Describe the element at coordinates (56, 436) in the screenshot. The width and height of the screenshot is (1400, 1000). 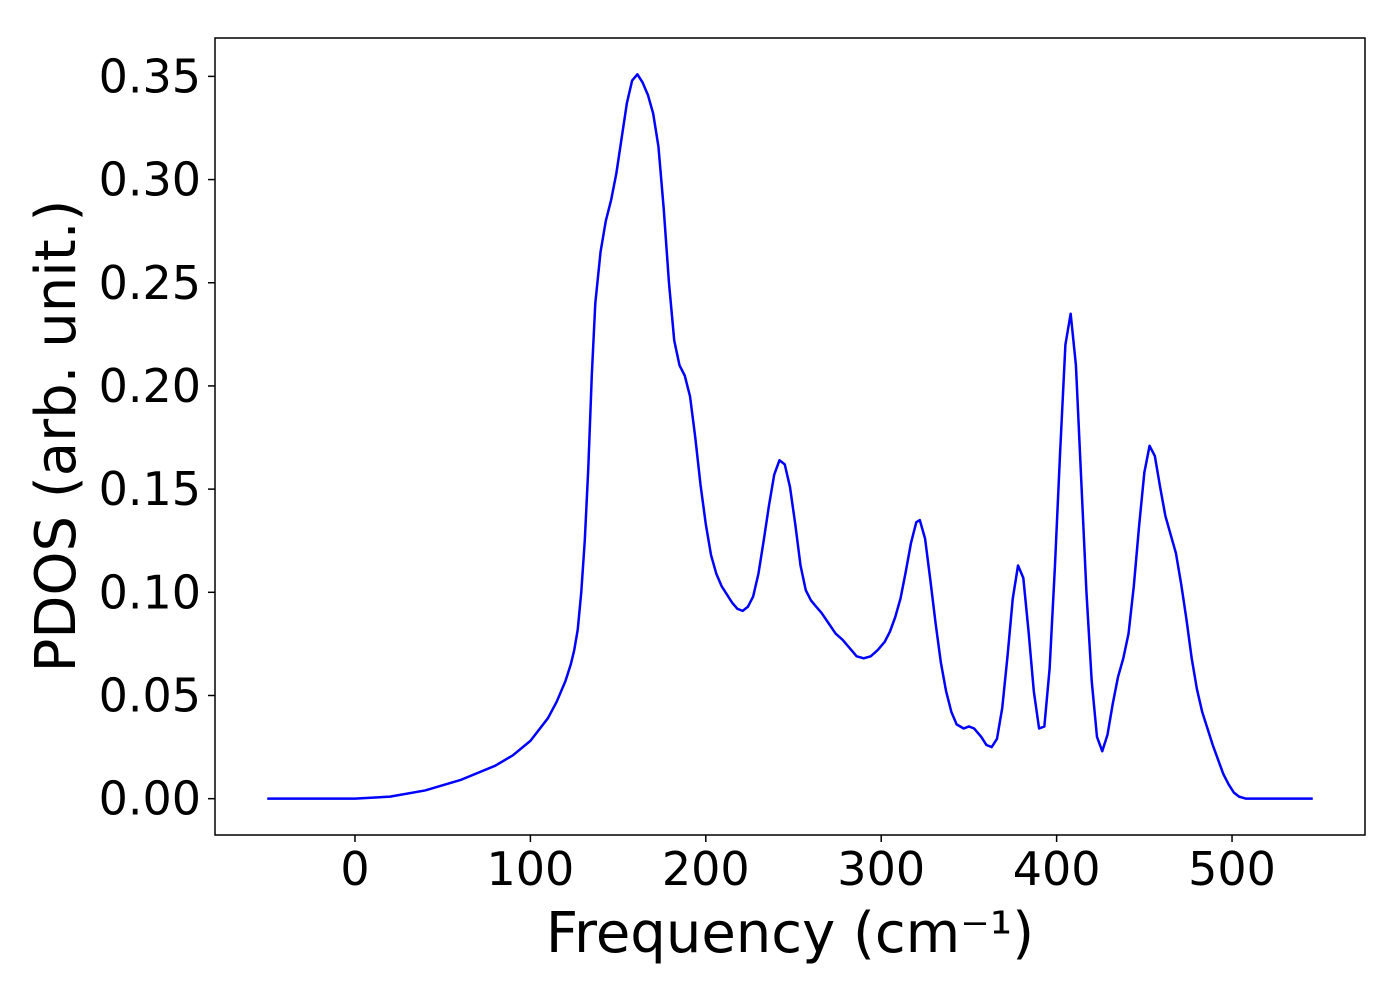
I see `y-axis-label: PDOS (arb. unit.)` at that location.